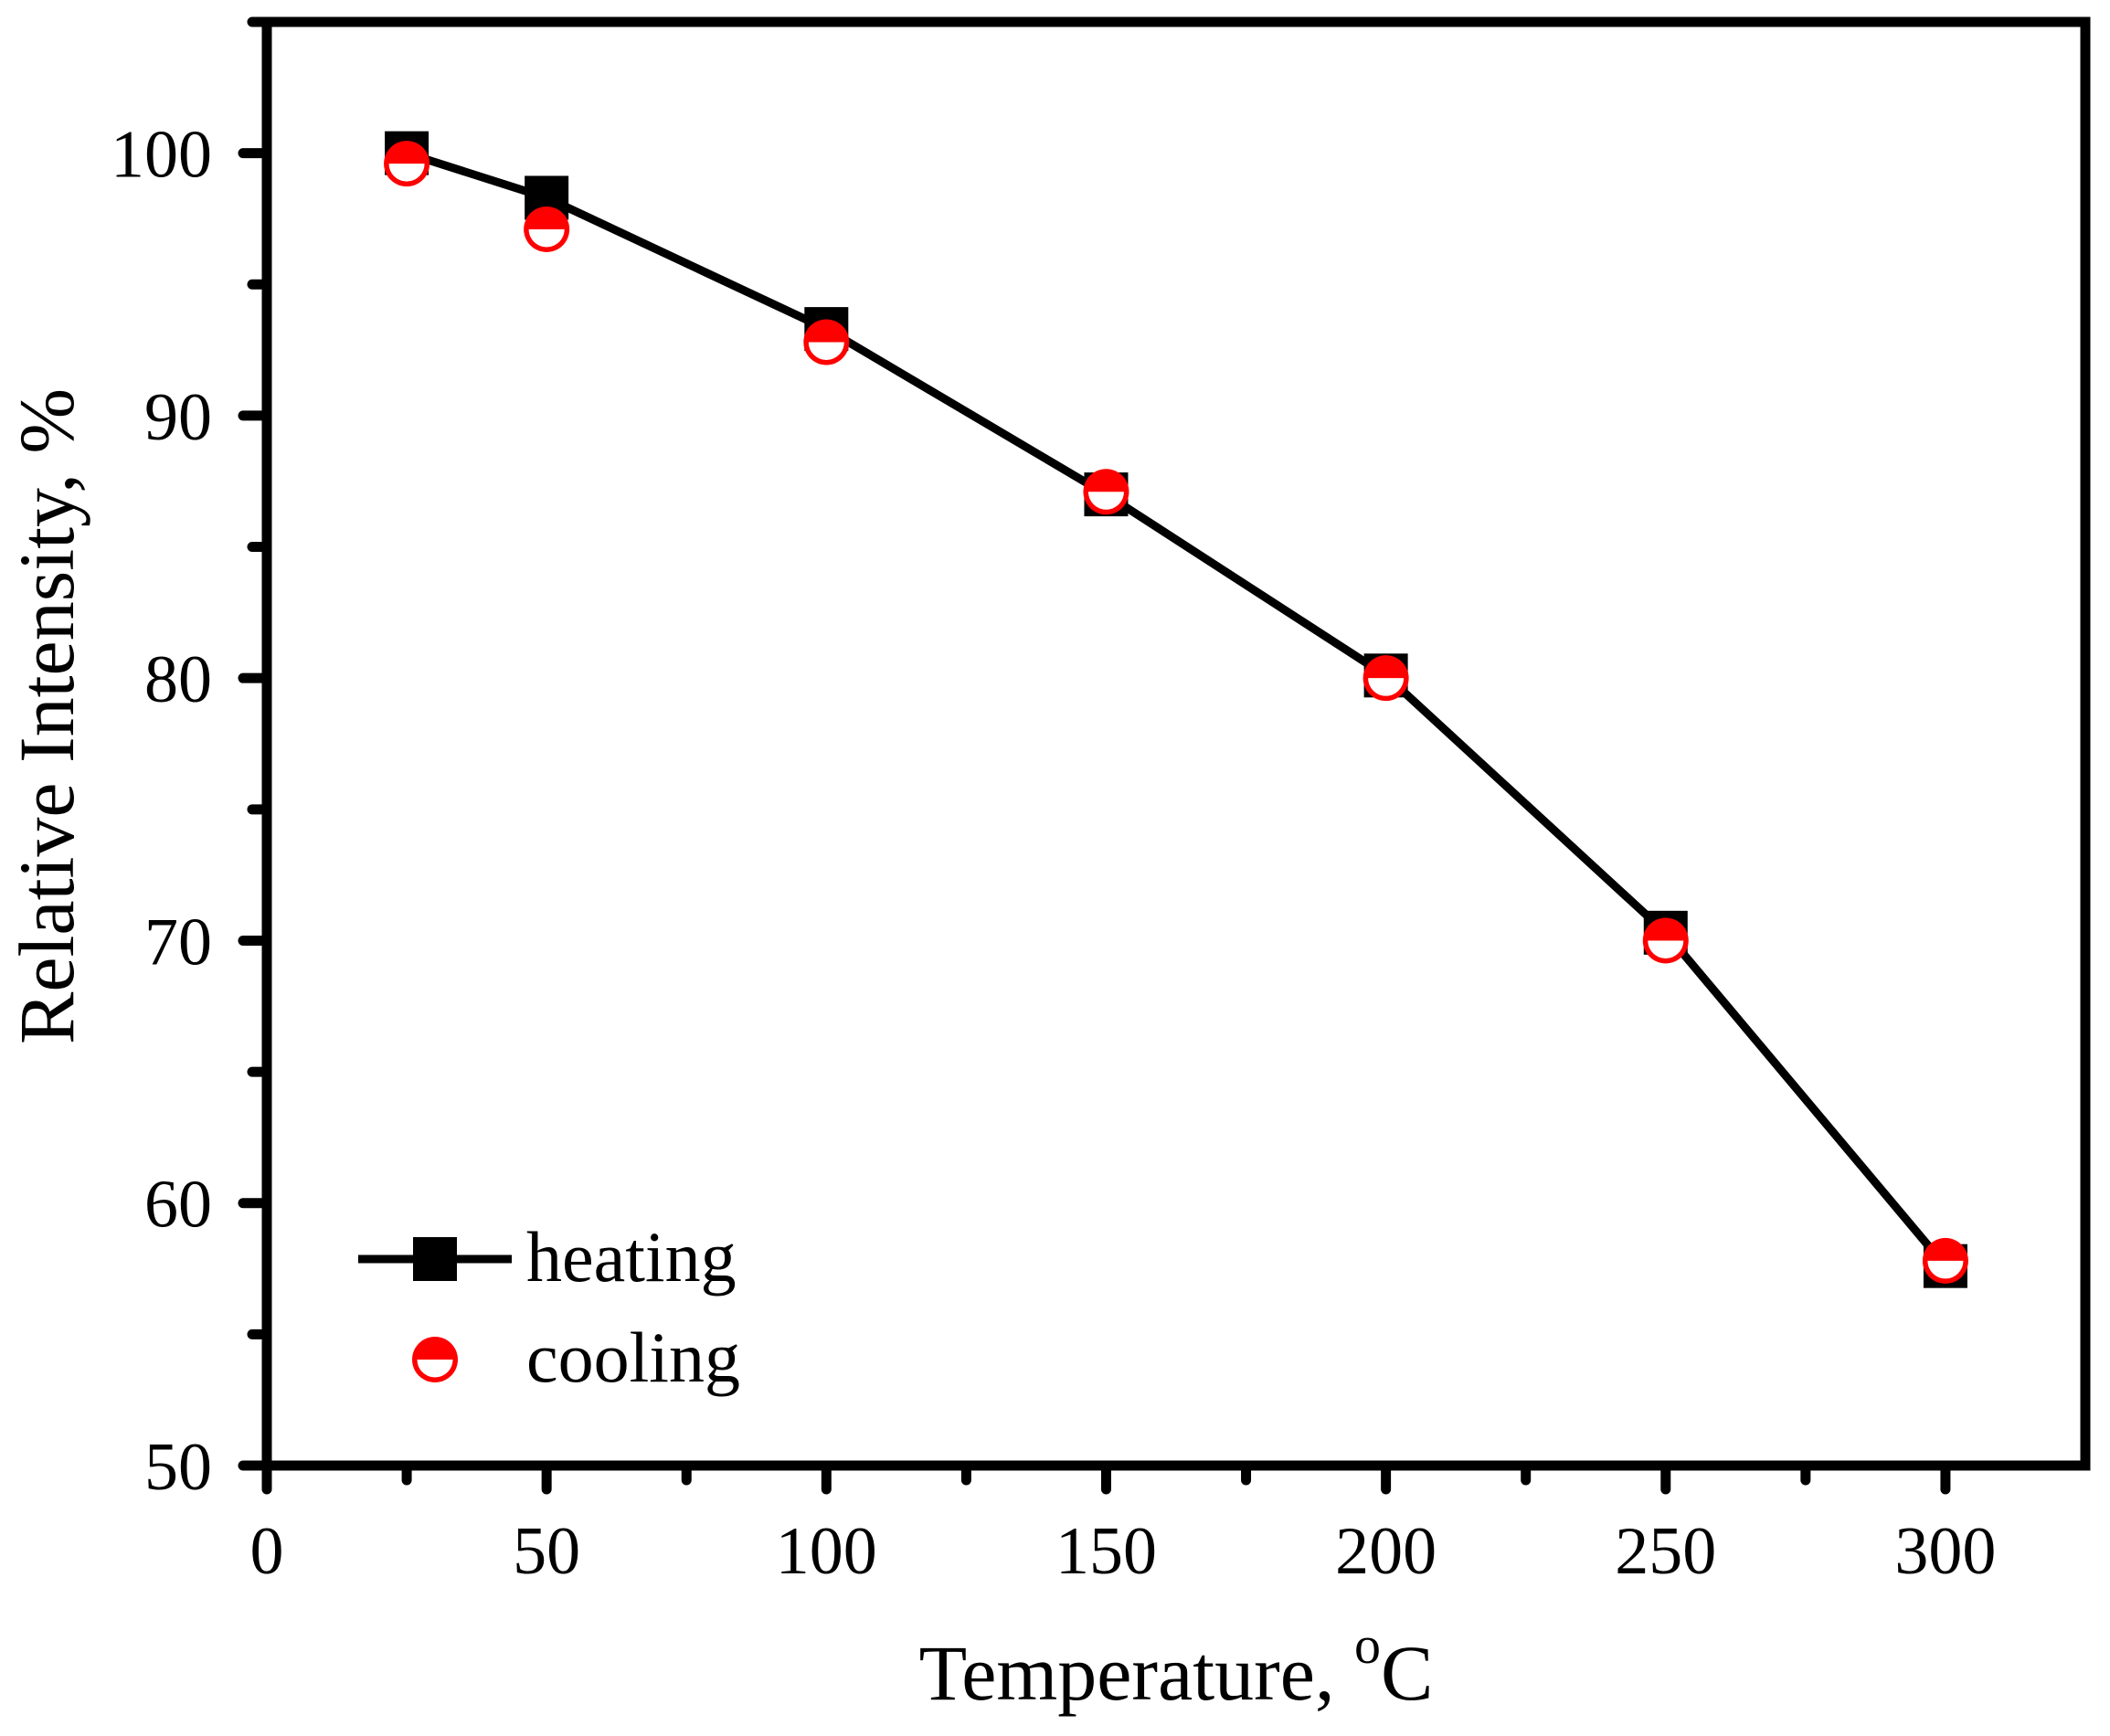  What do you see at coordinates (178, 1467) in the screenshot?
I see `y-tick-label: 50` at bounding box center [178, 1467].